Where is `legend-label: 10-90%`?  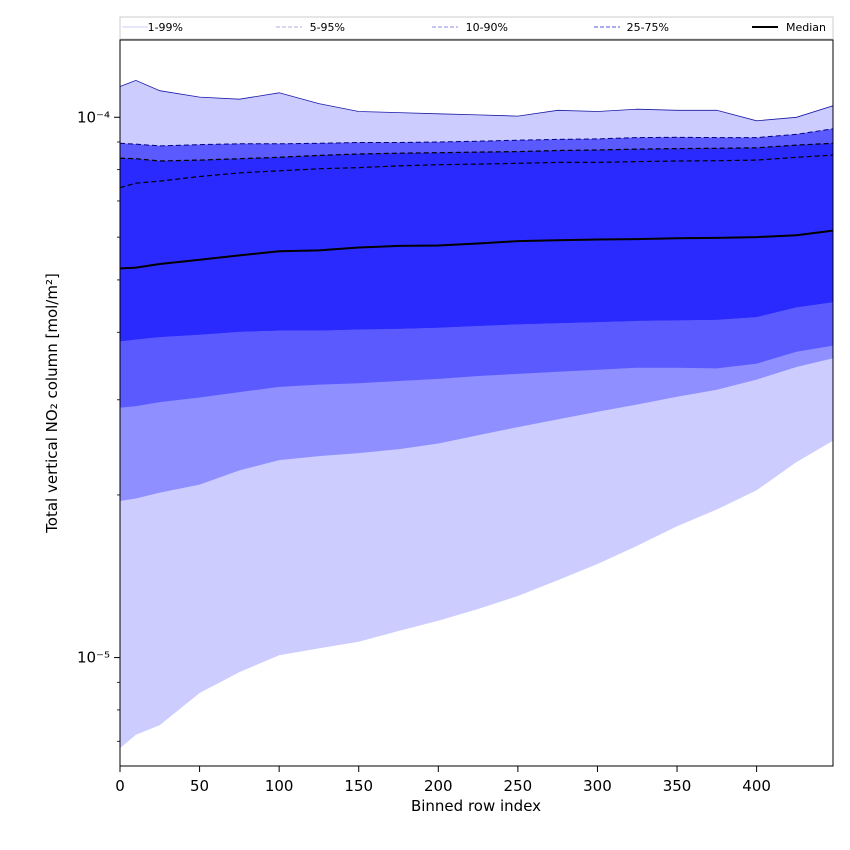
legend-label: 10-90% is located at coordinates (487, 27).